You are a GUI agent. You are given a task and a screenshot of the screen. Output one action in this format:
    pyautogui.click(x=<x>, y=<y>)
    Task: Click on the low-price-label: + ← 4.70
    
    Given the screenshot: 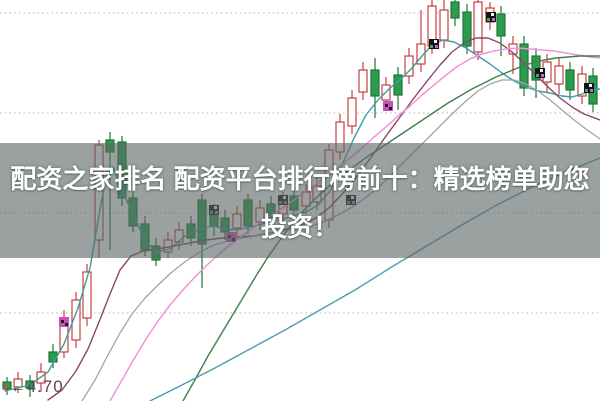 What is the action you would take?
    pyautogui.click(x=33, y=387)
    